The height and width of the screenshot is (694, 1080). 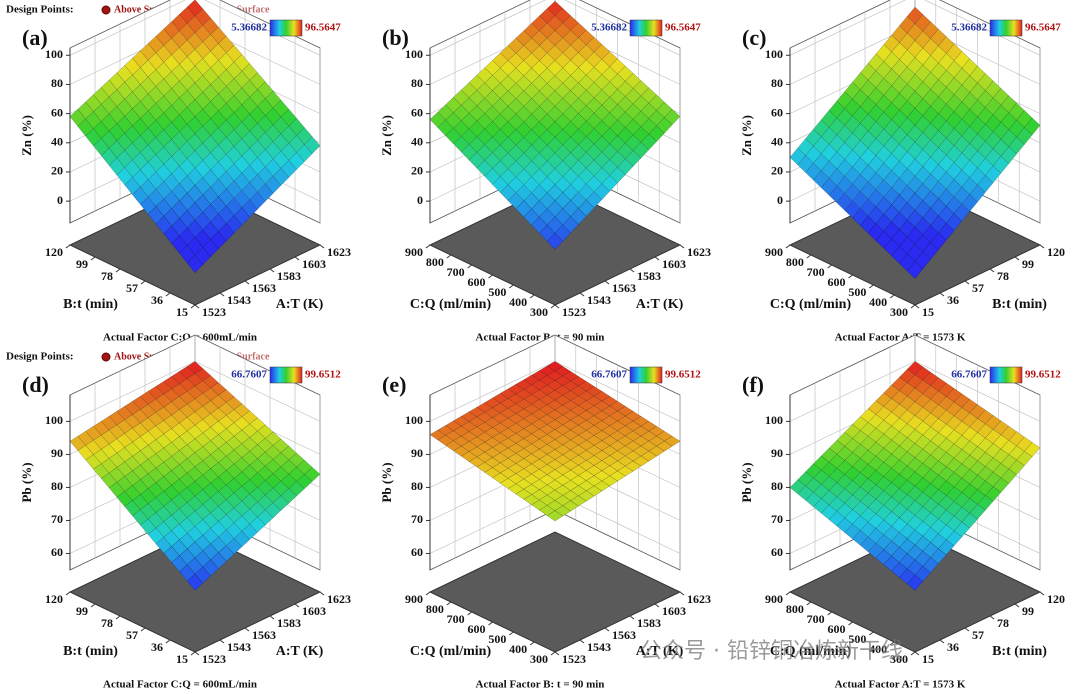 I want to click on x-axis-title: B:t (min), so click(x=1019, y=304).